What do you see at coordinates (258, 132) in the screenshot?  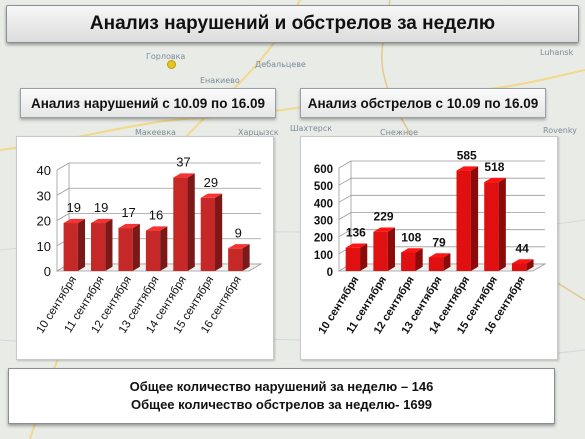 I see `map-label: Харцызск` at bounding box center [258, 132].